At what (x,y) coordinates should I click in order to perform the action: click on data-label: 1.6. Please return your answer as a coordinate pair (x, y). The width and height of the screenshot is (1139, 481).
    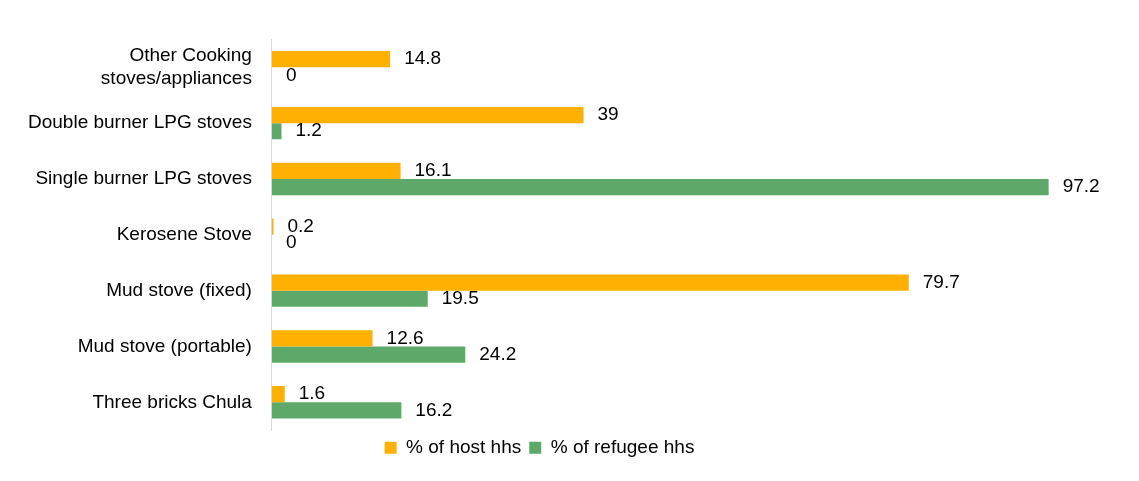
    Looking at the image, I should click on (312, 393).